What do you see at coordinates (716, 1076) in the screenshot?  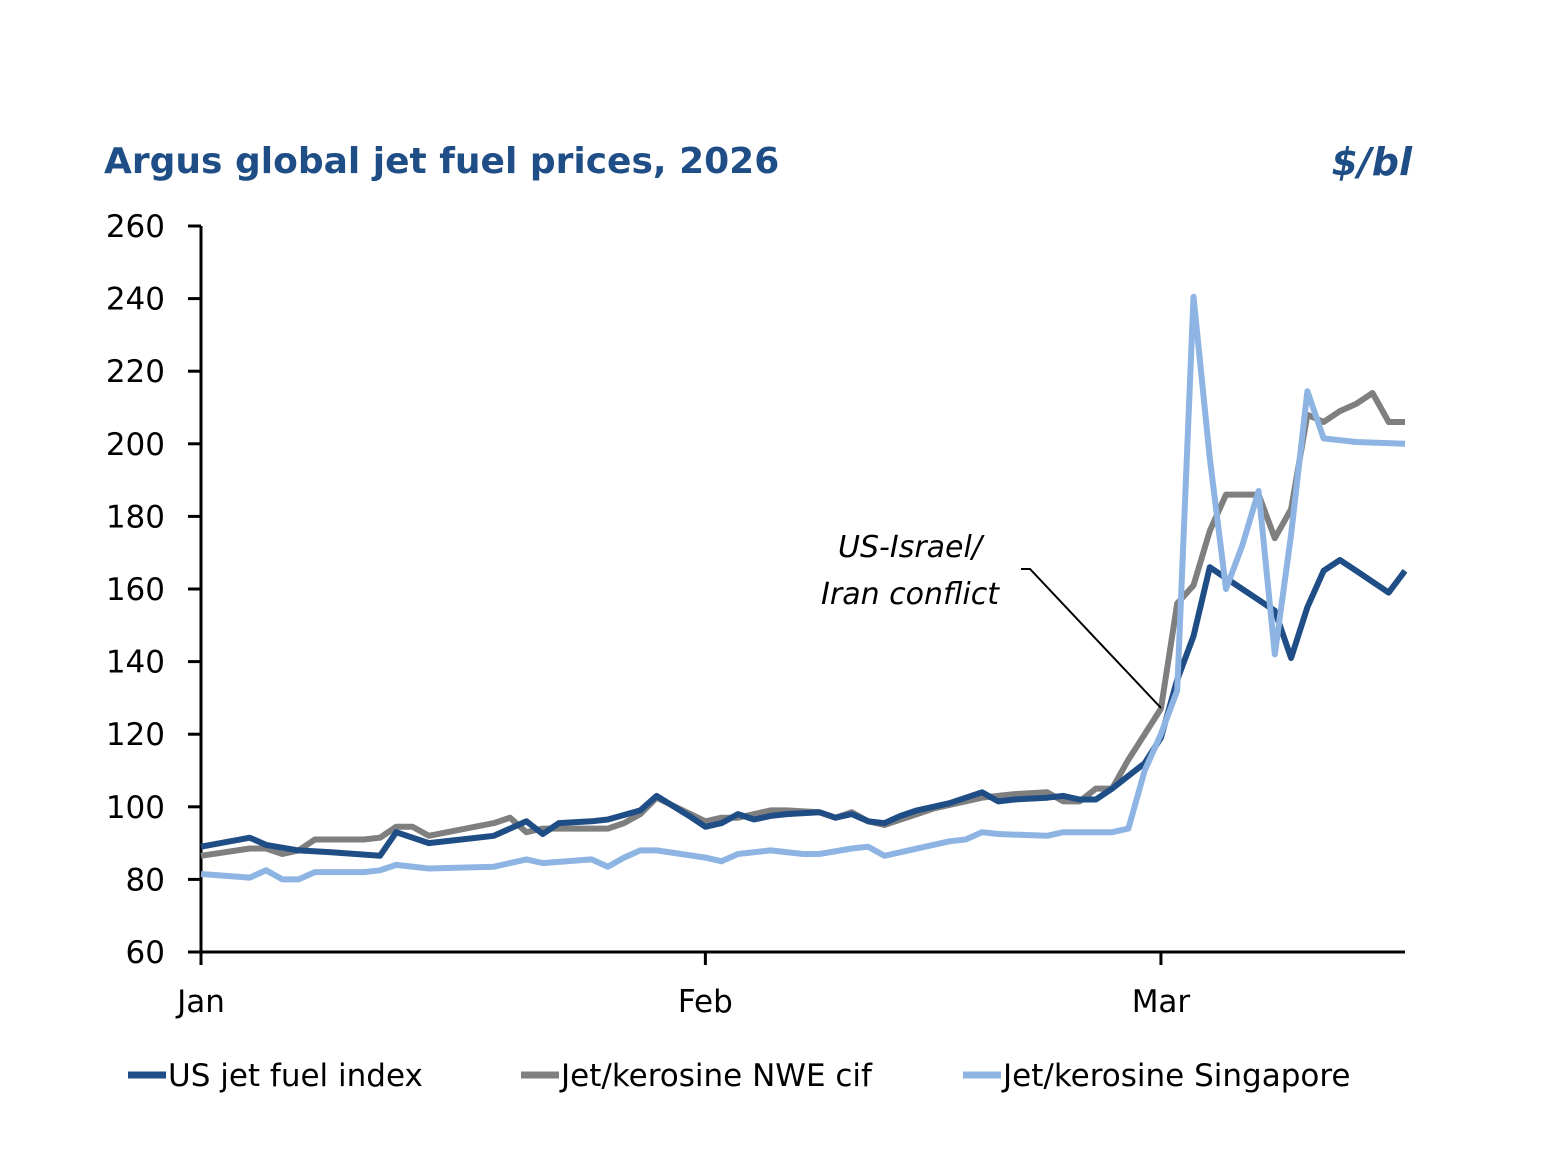 I see `legend-label: Jet/kerosine NWE cif` at bounding box center [716, 1076].